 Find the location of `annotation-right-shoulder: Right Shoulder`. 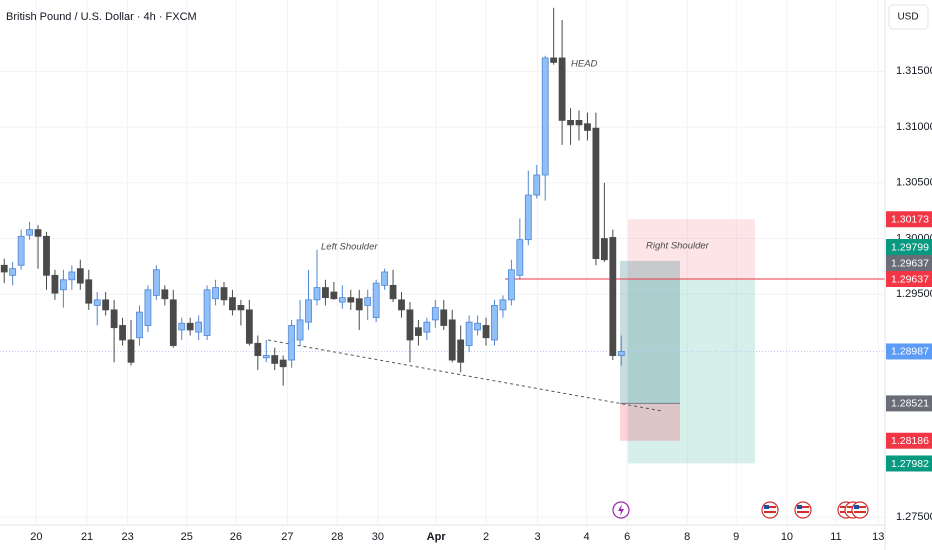

annotation-right-shoulder: Right Shoulder is located at coordinates (678, 246).